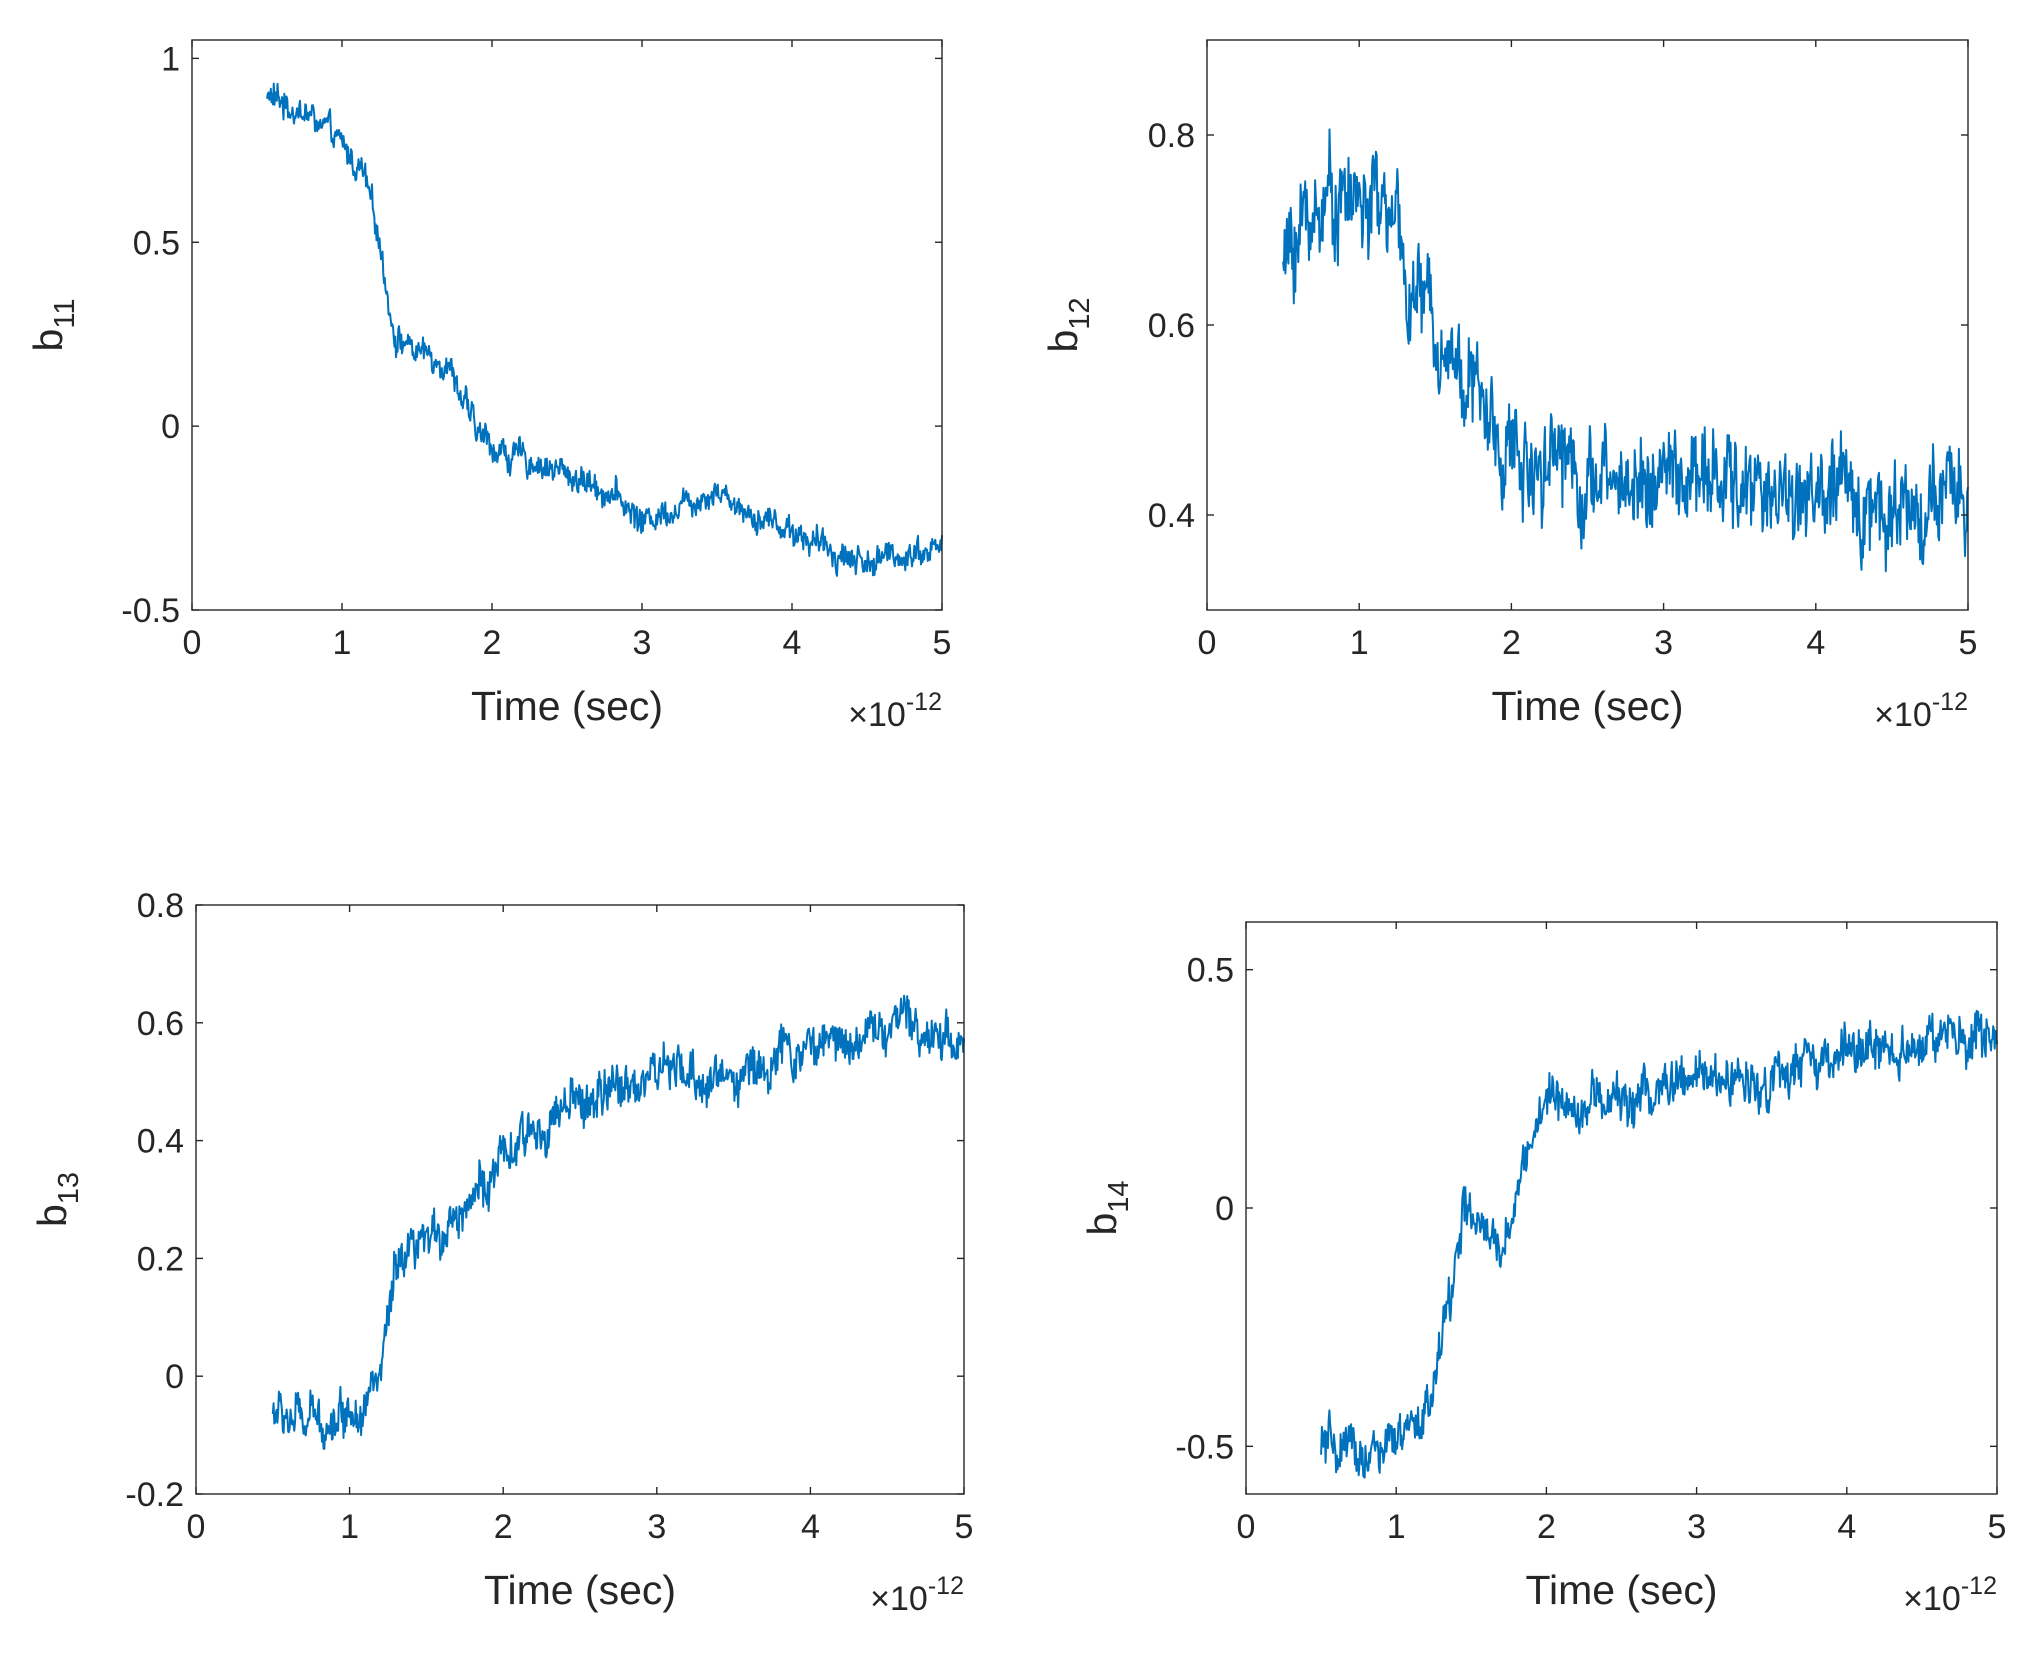  I want to click on series-line-b12, so click(1625, 350).